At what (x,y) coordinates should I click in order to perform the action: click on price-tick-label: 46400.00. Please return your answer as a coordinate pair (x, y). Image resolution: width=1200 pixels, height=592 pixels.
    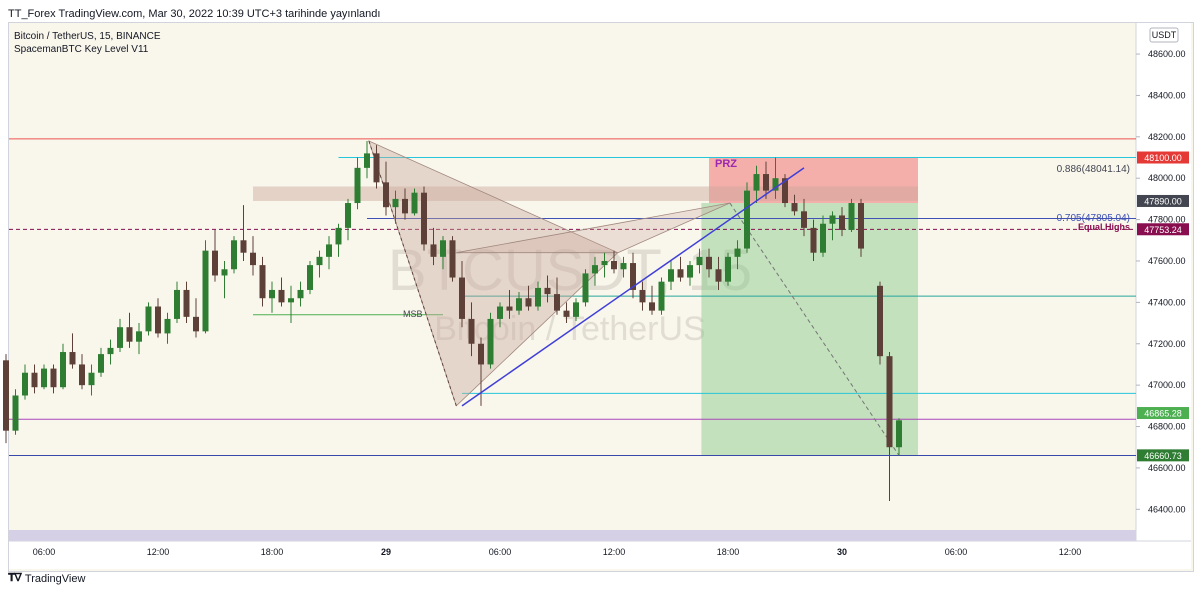
    Looking at the image, I should click on (1167, 509).